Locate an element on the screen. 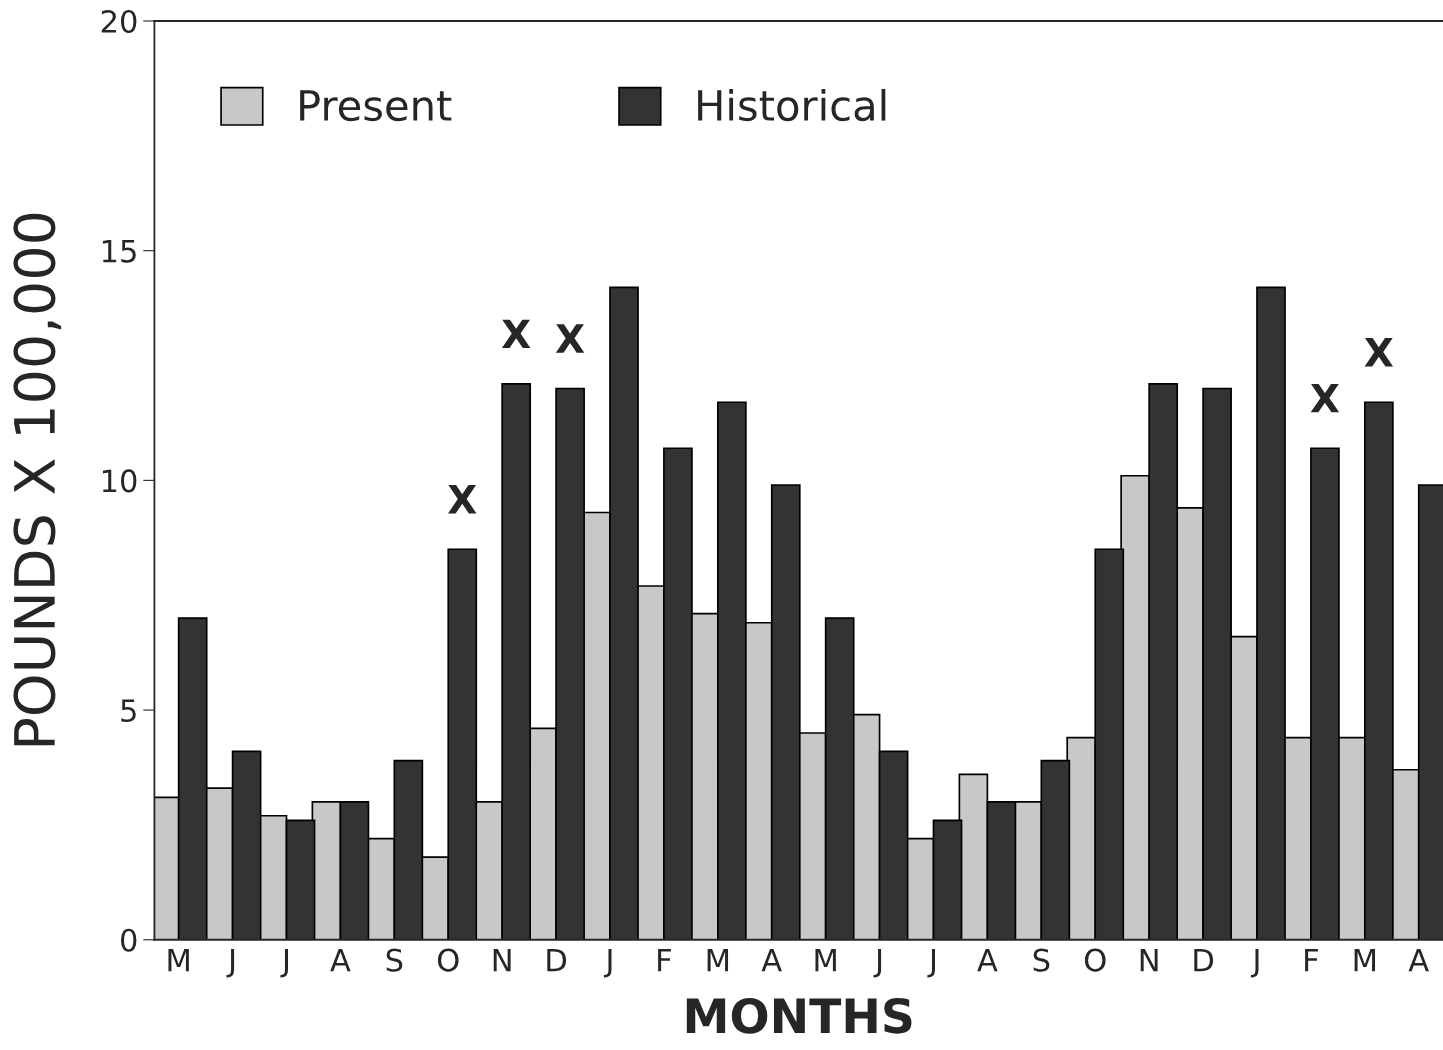 Image resolution: width=1443 pixels, height=1050 pixels. y-tick-label: 10 is located at coordinates (119, 481).